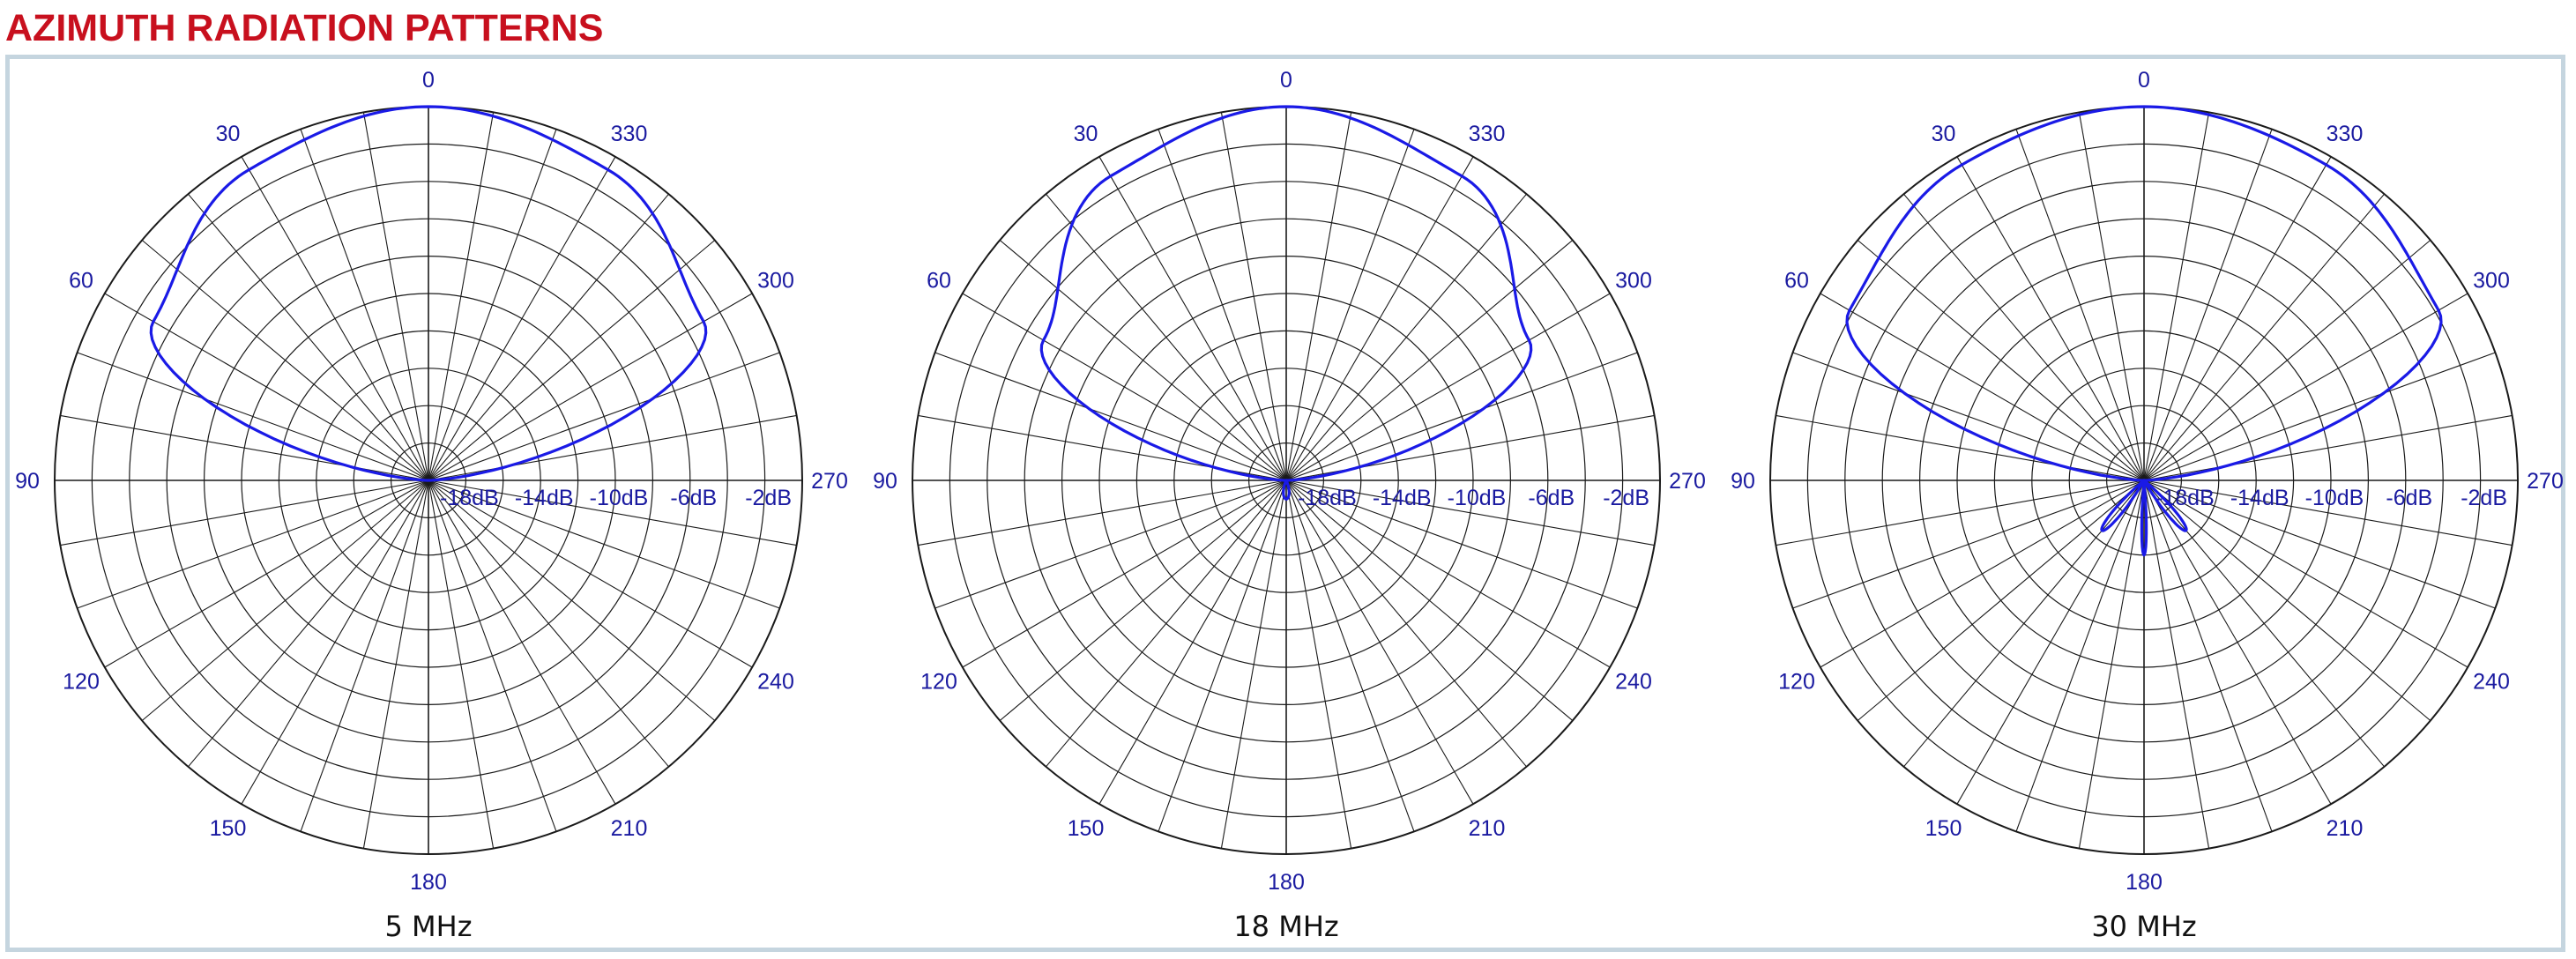  What do you see at coordinates (1285, 927) in the screenshot?
I see `chart-caption: 18 MHz` at bounding box center [1285, 927].